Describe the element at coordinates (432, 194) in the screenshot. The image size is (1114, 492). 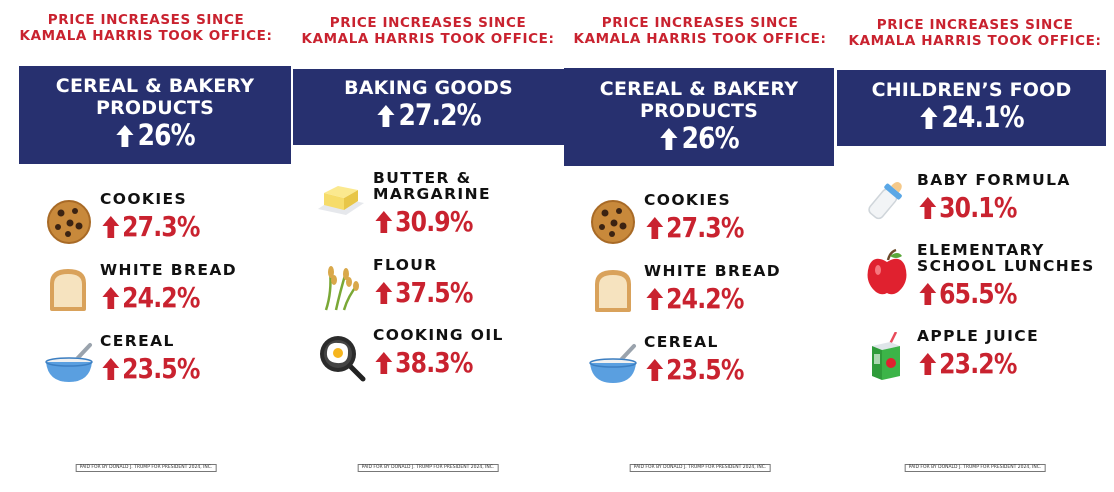
I see `item-label: MARGARINE` at that location.